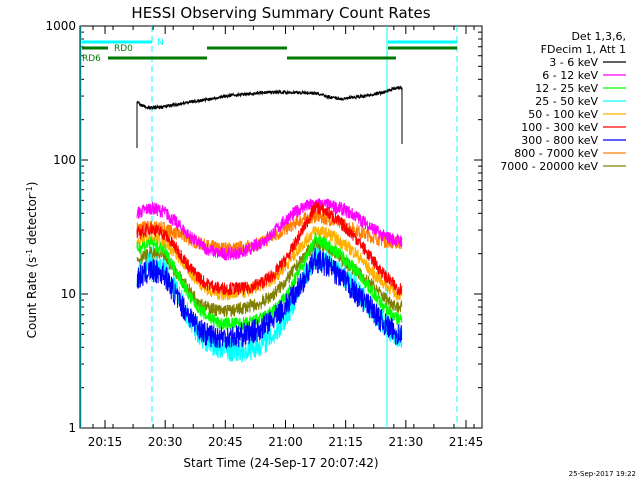  What do you see at coordinates (573, 62) in the screenshot?
I see `legend-entry-label: 3 - 6 keV` at bounding box center [573, 62].